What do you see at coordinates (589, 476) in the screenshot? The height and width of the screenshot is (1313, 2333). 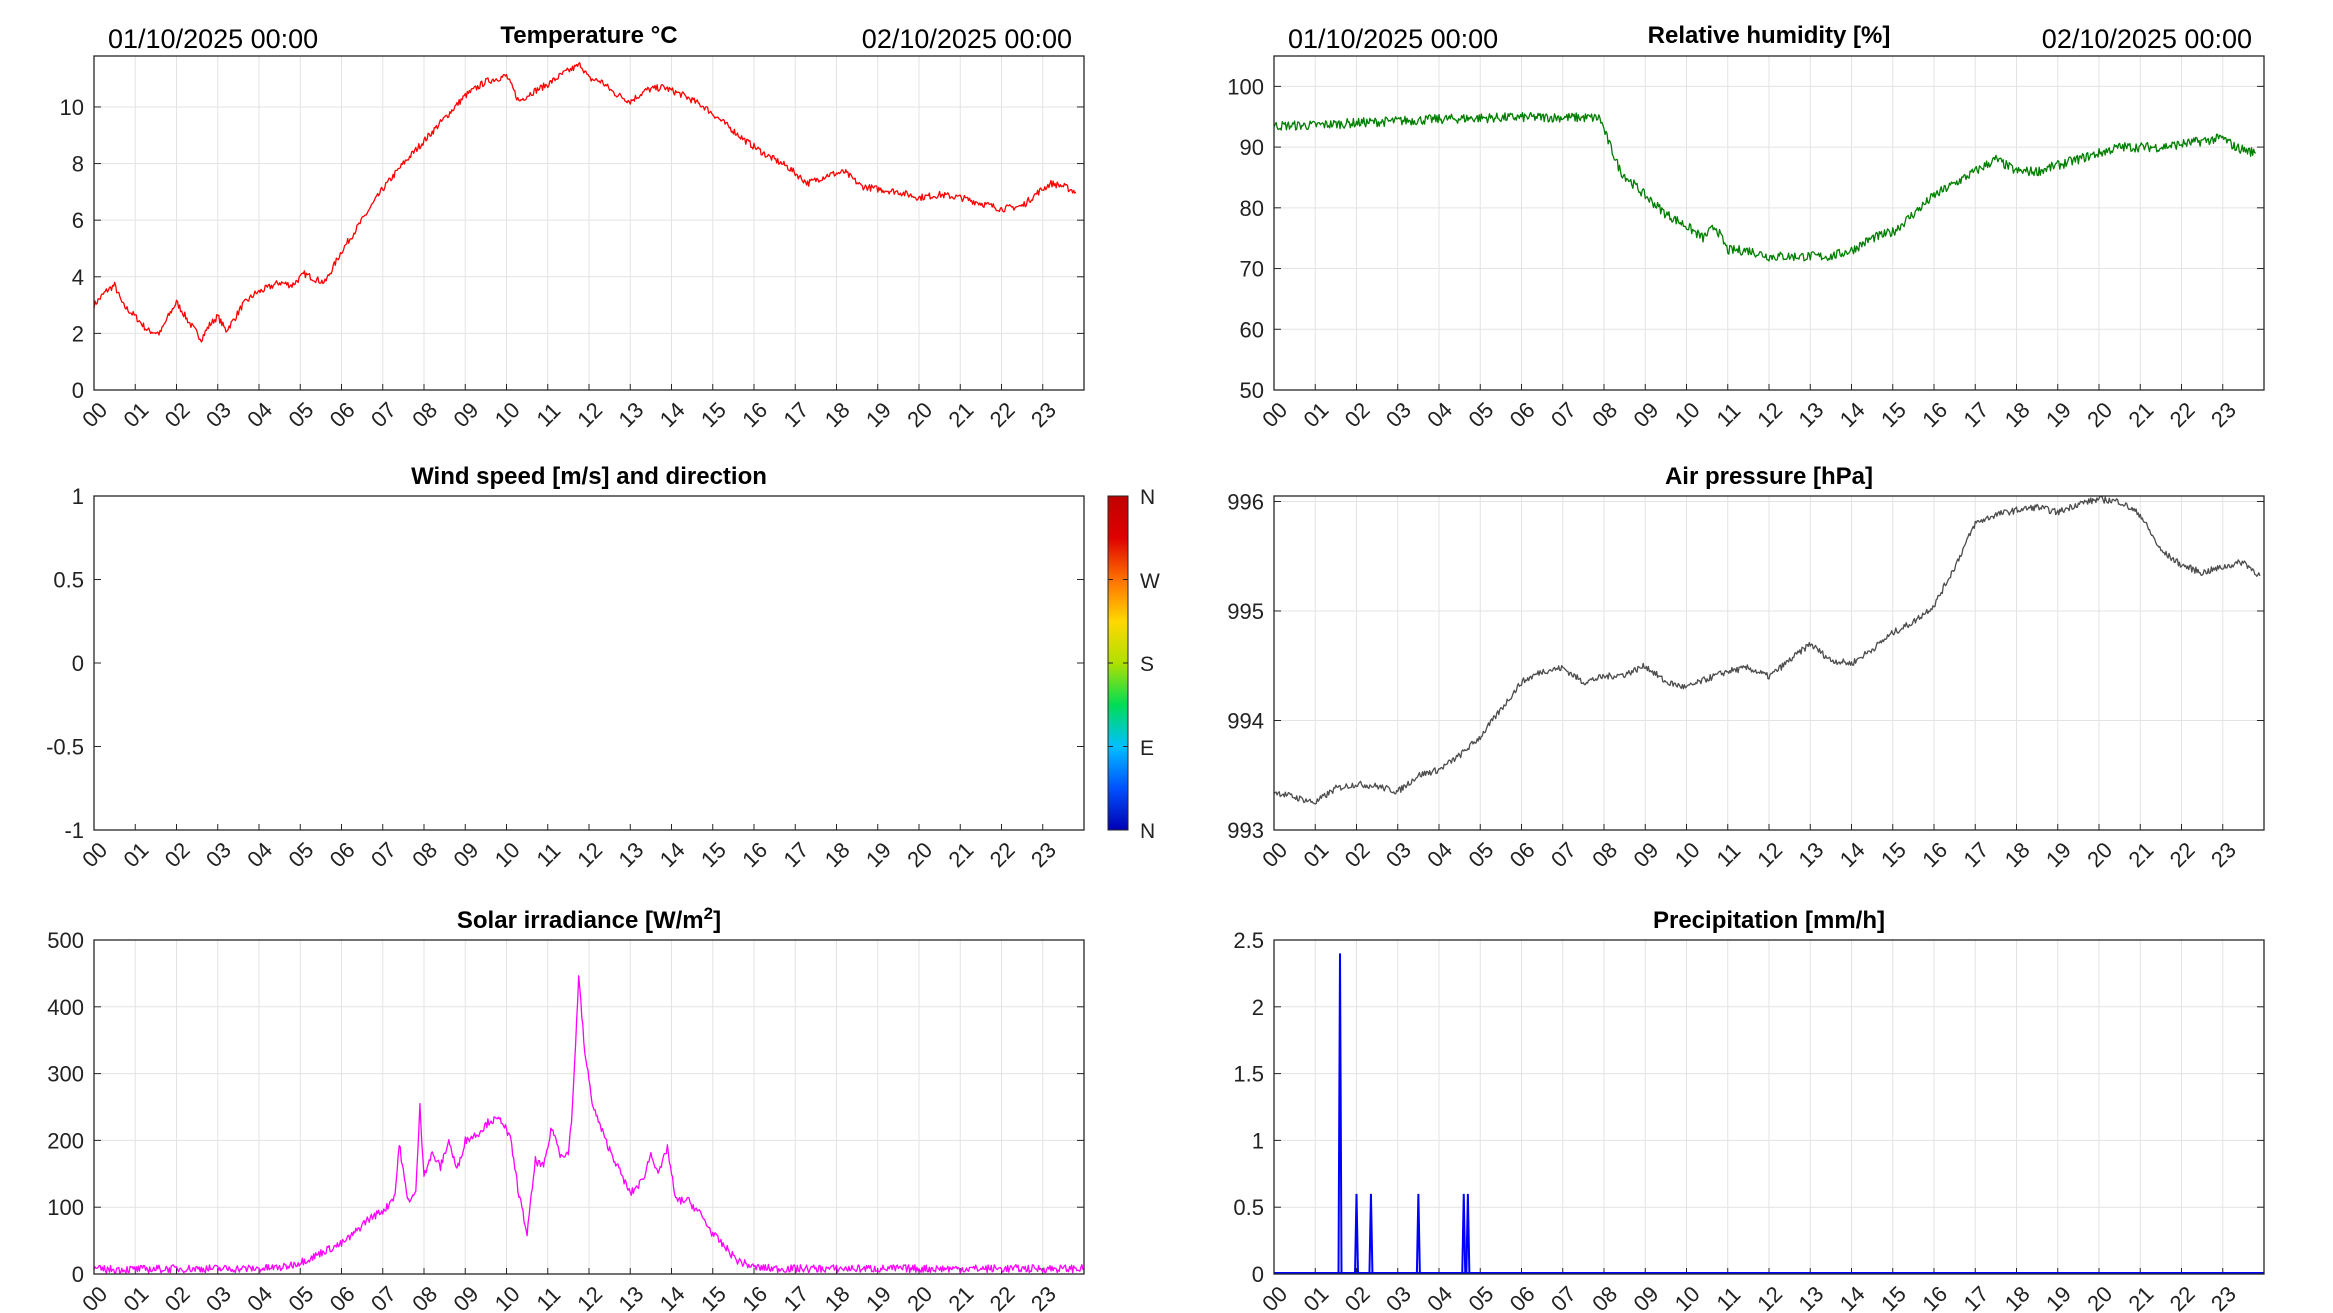 I see `wind-title: Wind speed [m/s] and direction` at bounding box center [589, 476].